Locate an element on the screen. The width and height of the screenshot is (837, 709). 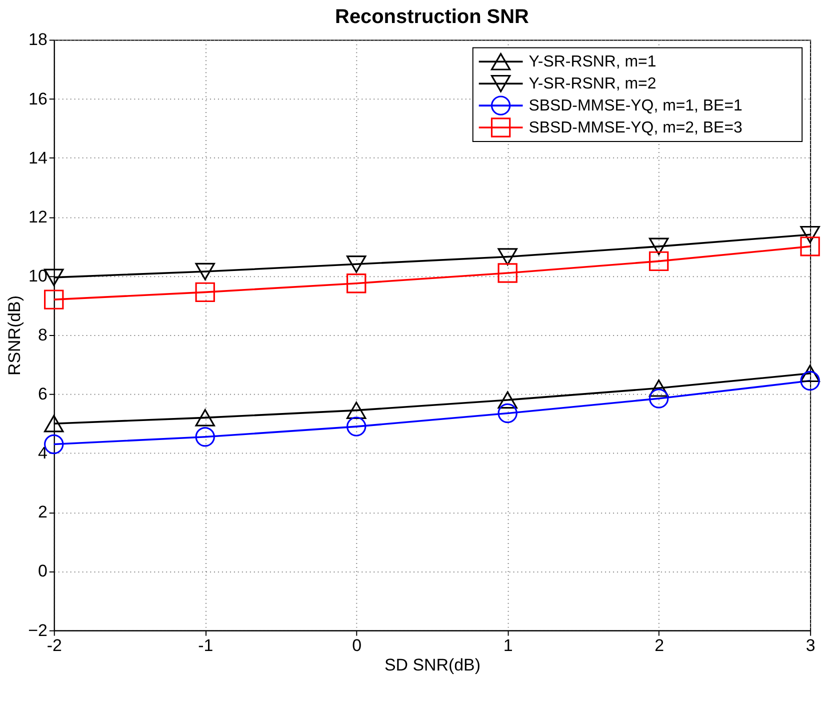
x-axis-title: SD SNR(dB) is located at coordinates (432, 665).